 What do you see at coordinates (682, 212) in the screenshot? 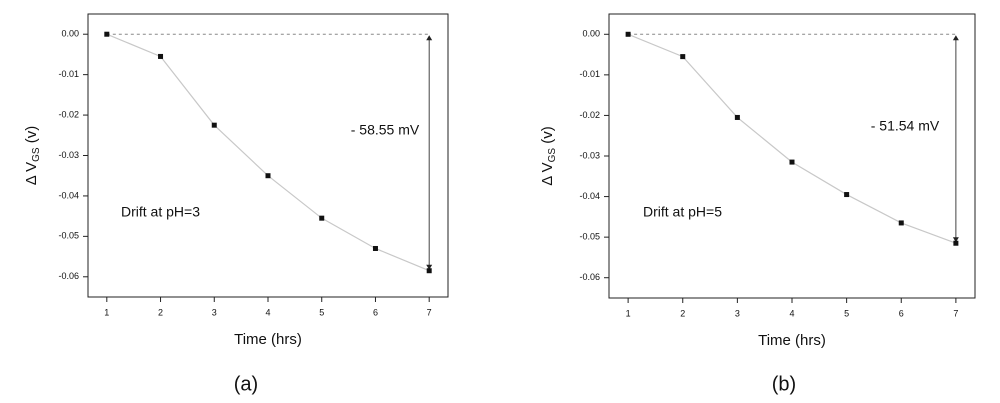
I see `annotation: Drift at pH=5` at bounding box center [682, 212].